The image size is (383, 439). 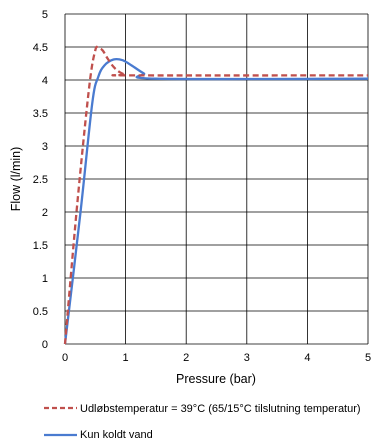 I want to click on y-tick-label: 2.5, so click(x=40, y=180).